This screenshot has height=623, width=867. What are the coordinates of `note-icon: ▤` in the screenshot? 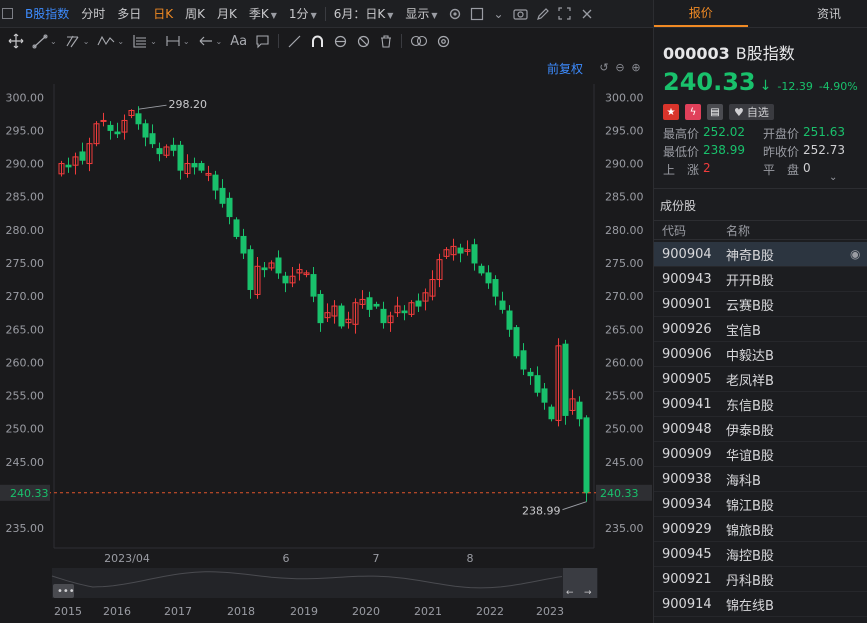 It's located at (715, 112).